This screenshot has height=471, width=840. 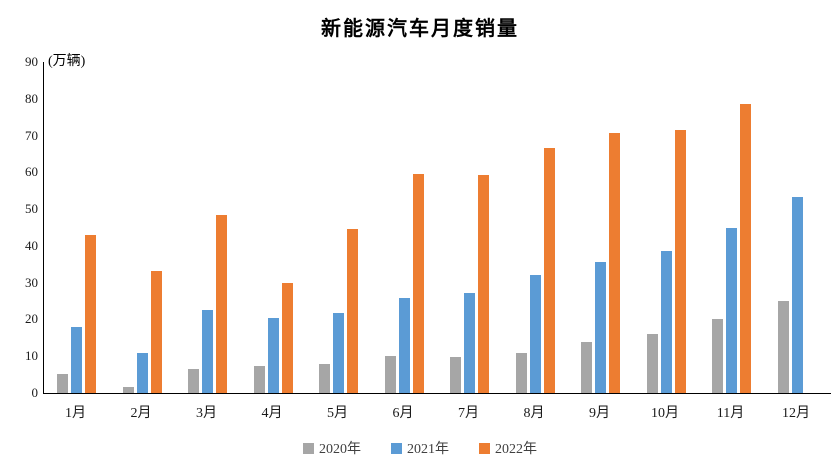 I want to click on legend-label: 2022年, so click(x=516, y=449).